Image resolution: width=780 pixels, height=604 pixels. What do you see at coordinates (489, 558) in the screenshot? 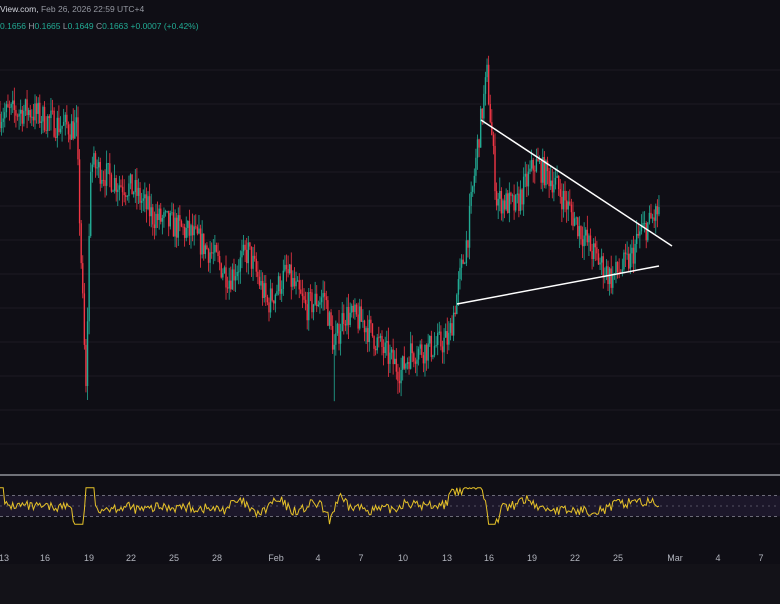
I see `x-tick-label: 16` at bounding box center [489, 558].